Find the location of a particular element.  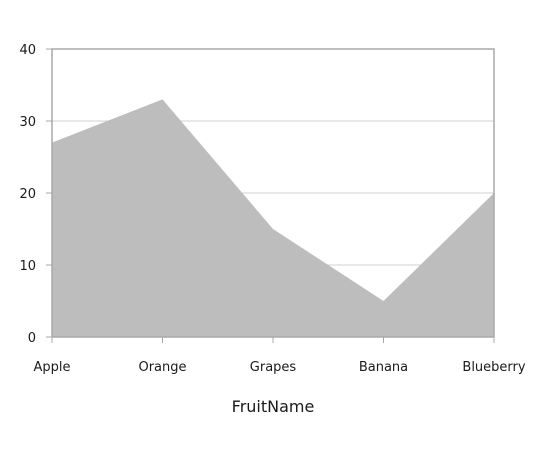

y-tick-label: 20 is located at coordinates (27, 194).